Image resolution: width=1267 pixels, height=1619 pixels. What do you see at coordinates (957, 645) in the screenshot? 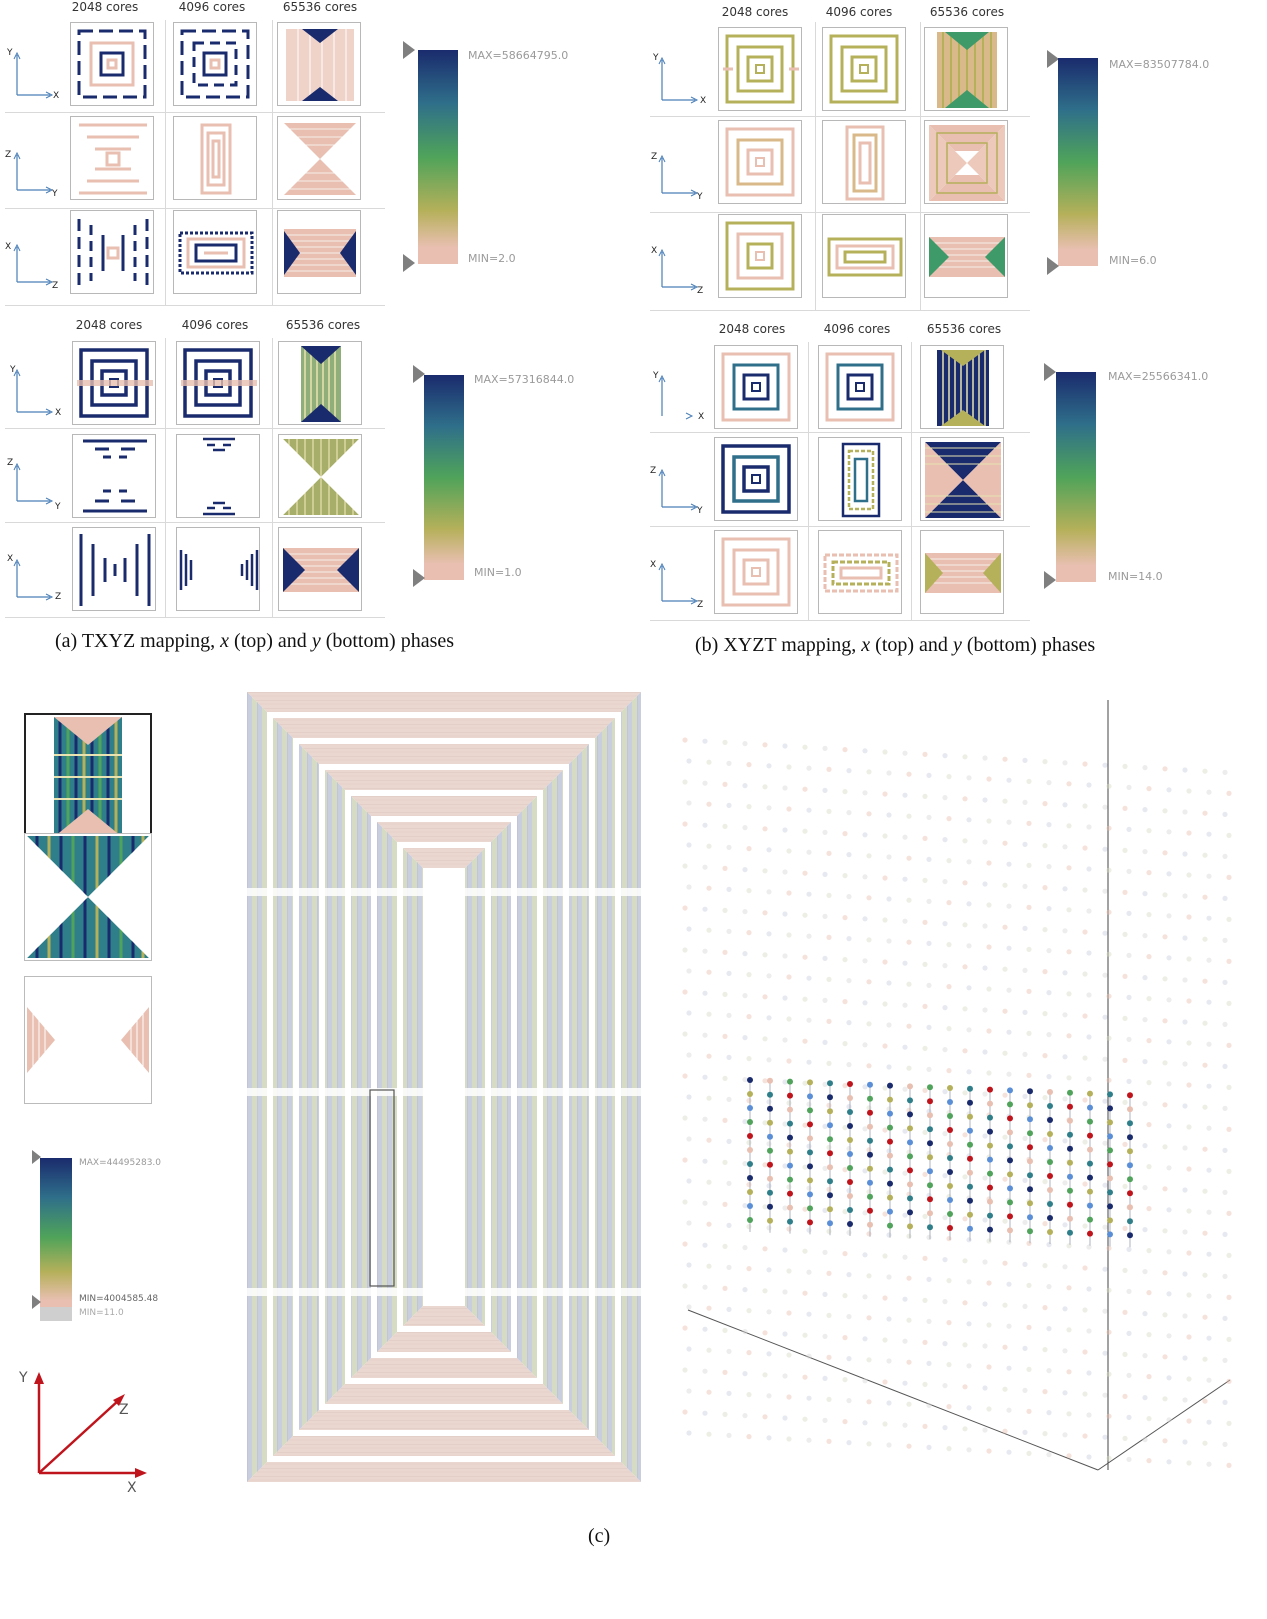
I see `caption-var: y` at bounding box center [957, 645].